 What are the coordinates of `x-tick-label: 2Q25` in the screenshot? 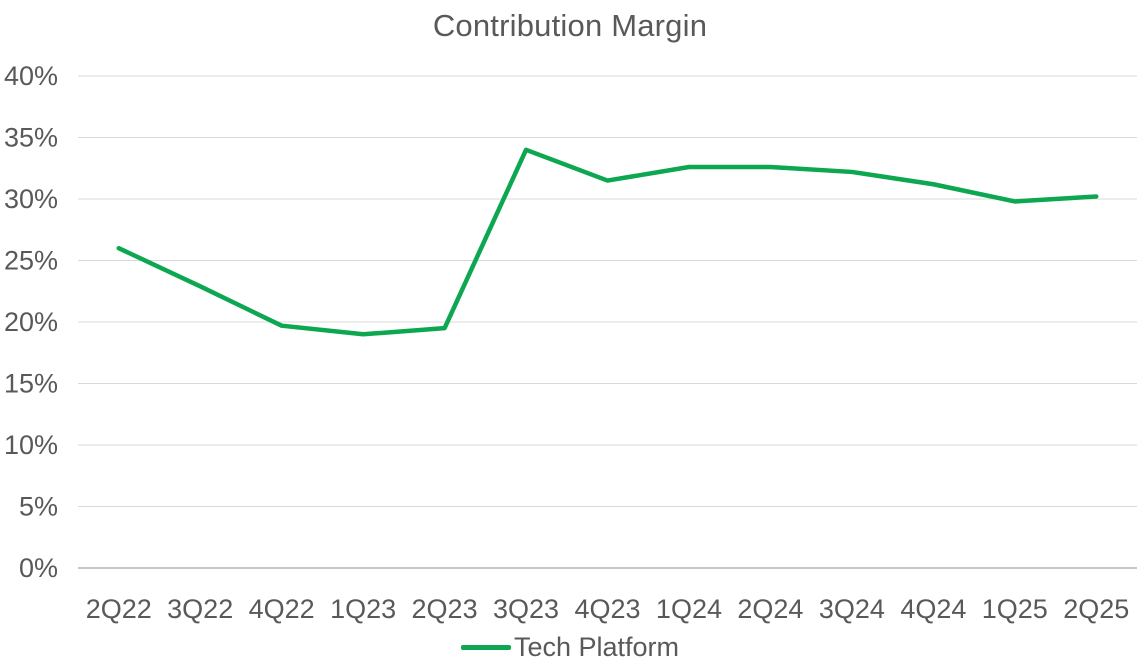 It's located at (1096, 609).